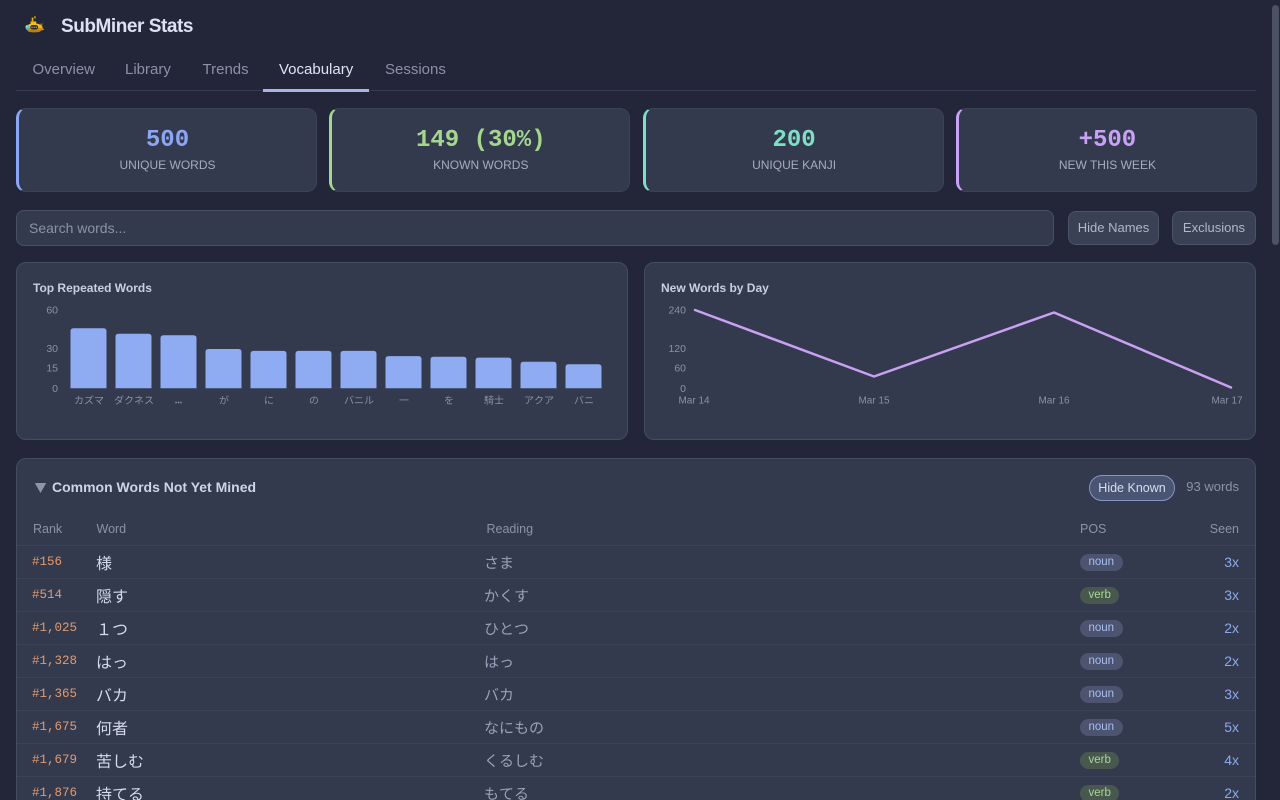  Describe the element at coordinates (52, 369) in the screenshot. I see `svg-text: 15` at that location.